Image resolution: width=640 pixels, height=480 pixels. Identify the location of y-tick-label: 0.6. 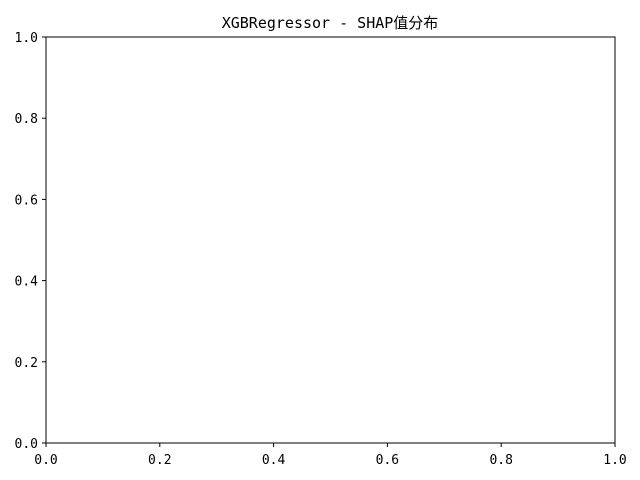
(26, 200).